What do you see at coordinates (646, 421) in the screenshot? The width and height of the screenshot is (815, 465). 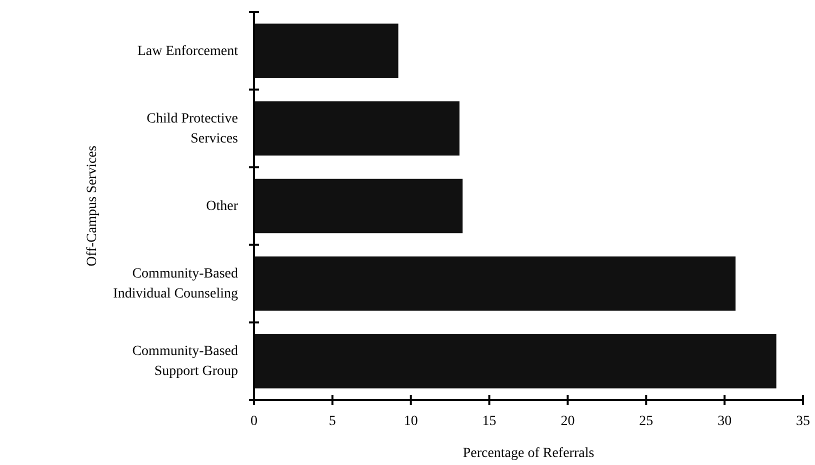 I see `x-tick-label: 25` at bounding box center [646, 421].